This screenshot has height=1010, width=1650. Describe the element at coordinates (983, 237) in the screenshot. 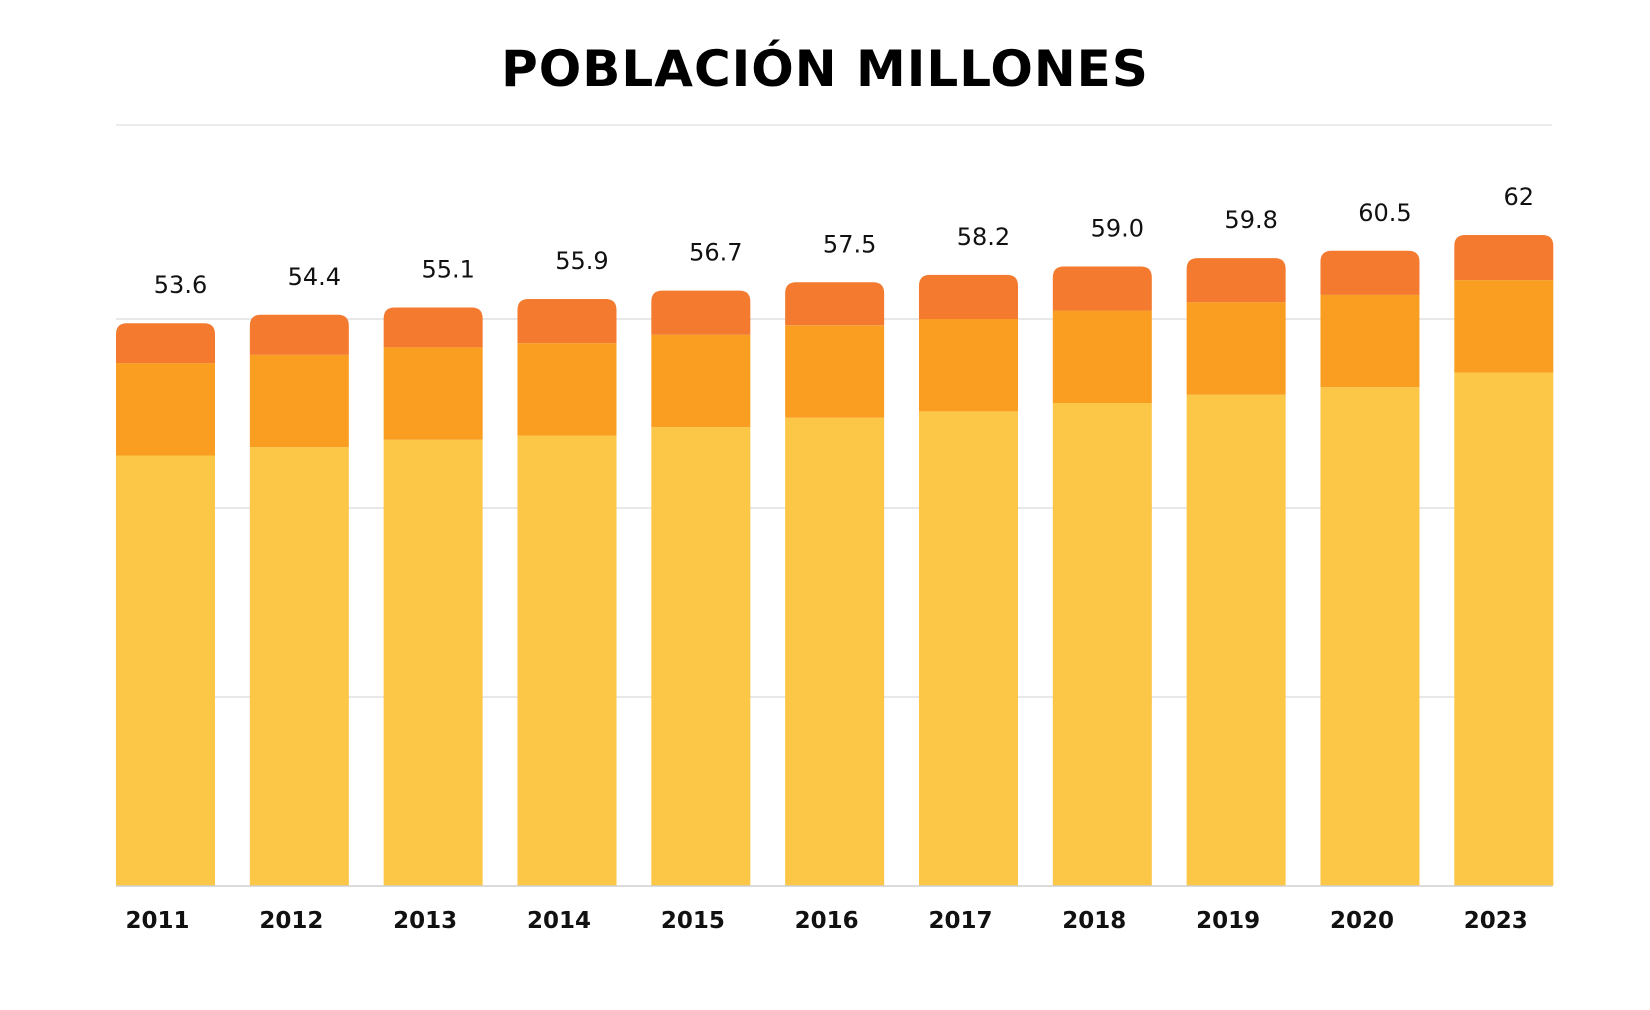

I see `value-label-2017: 58.2` at that location.